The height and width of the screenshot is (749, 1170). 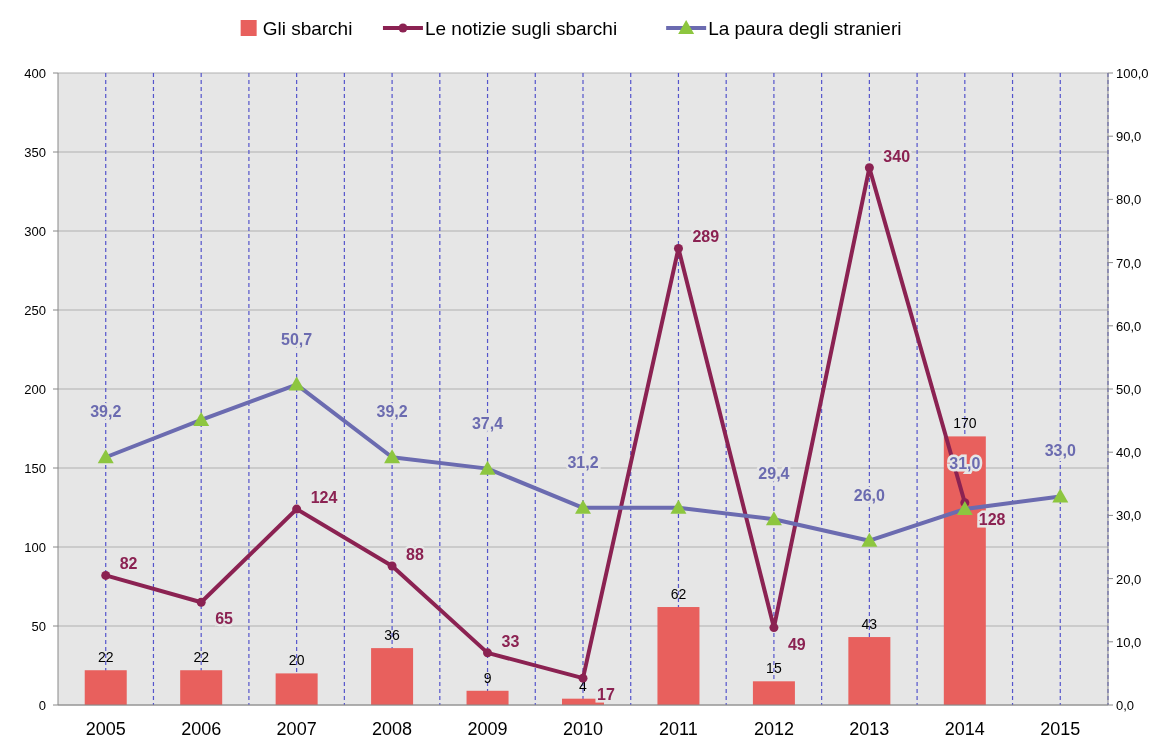 What do you see at coordinates (1060, 729) in the screenshot?
I see `x-tick-label: 2015` at bounding box center [1060, 729].